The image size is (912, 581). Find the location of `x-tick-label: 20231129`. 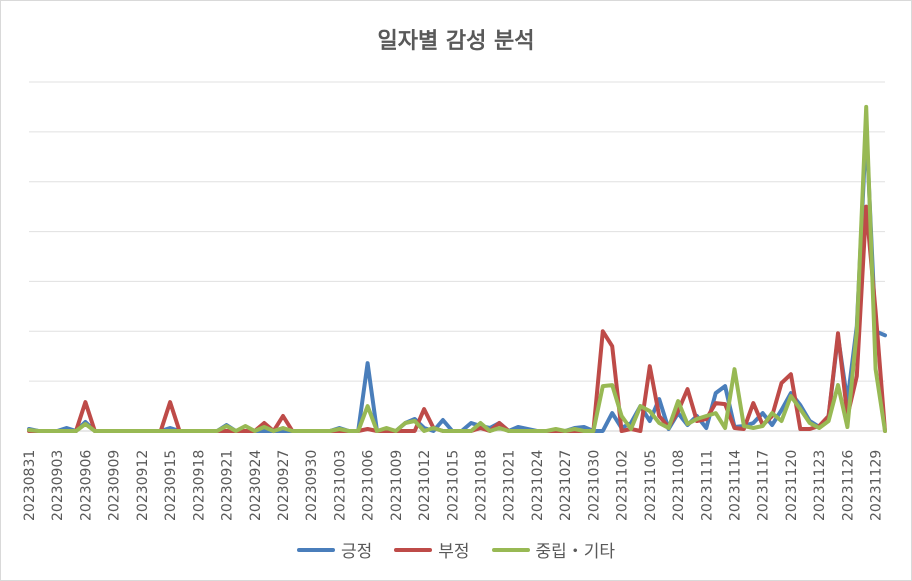

x-tick-label: 20231129 is located at coordinates (877, 485).